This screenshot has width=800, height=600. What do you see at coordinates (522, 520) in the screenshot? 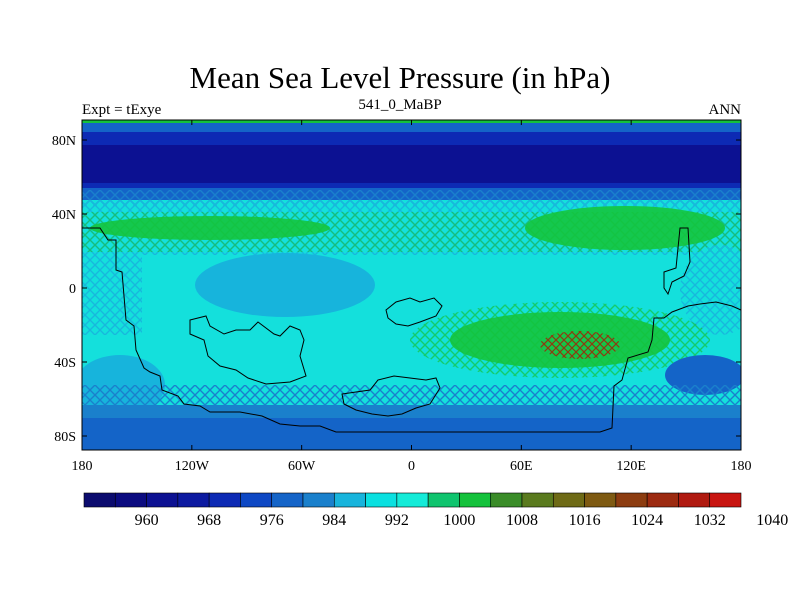
I see `colorbar-label: 1008` at bounding box center [522, 520].